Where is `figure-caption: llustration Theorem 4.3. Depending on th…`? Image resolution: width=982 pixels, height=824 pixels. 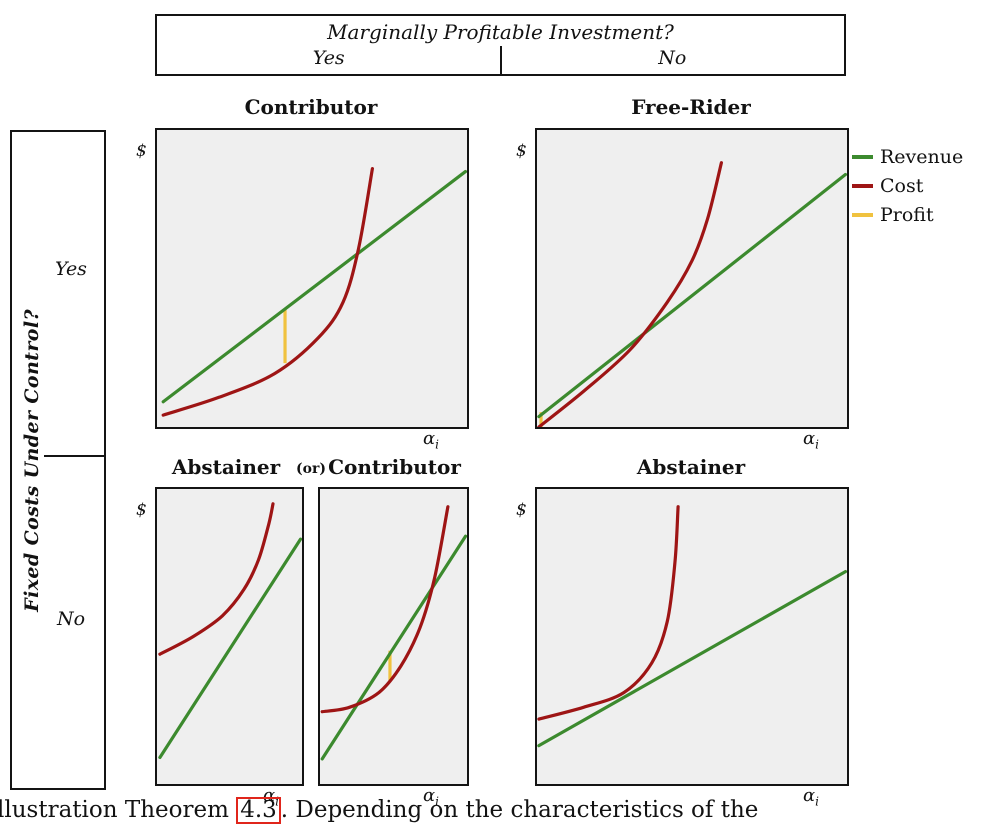 figure-caption: llustration Theorem 4.3. Depending on th… is located at coordinates (379, 810).